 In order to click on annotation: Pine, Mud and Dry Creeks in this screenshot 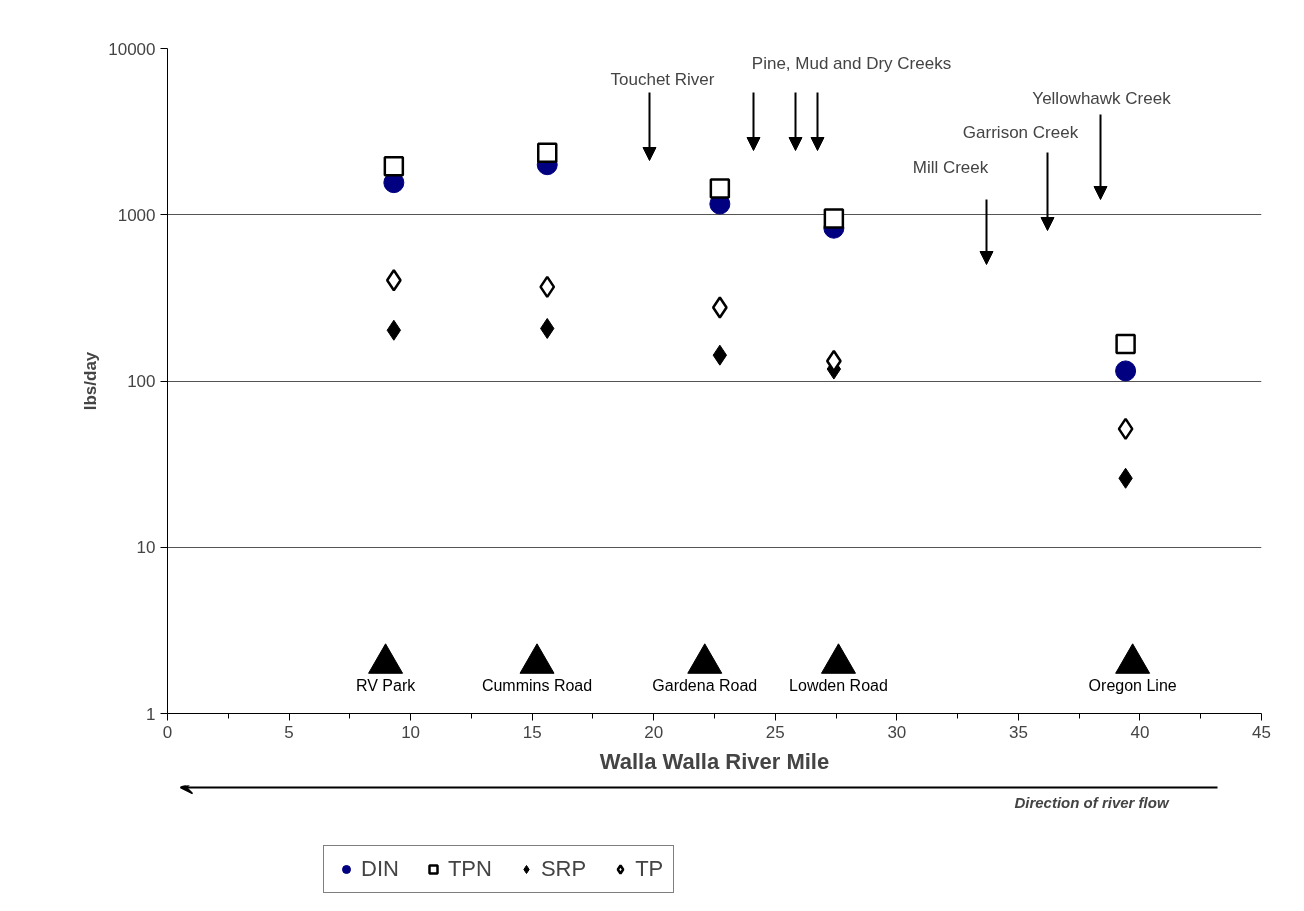, I will do `click(851, 63)`.